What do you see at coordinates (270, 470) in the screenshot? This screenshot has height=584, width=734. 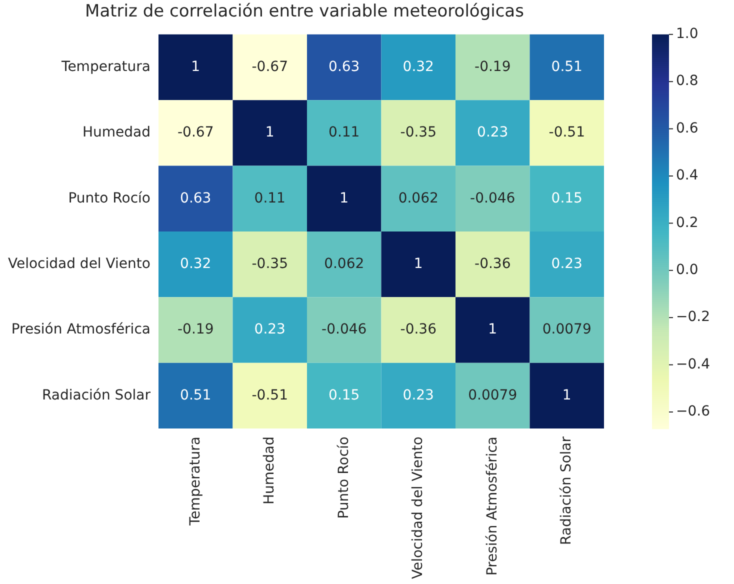 I see `x-tick-label: Humedad` at bounding box center [270, 470].